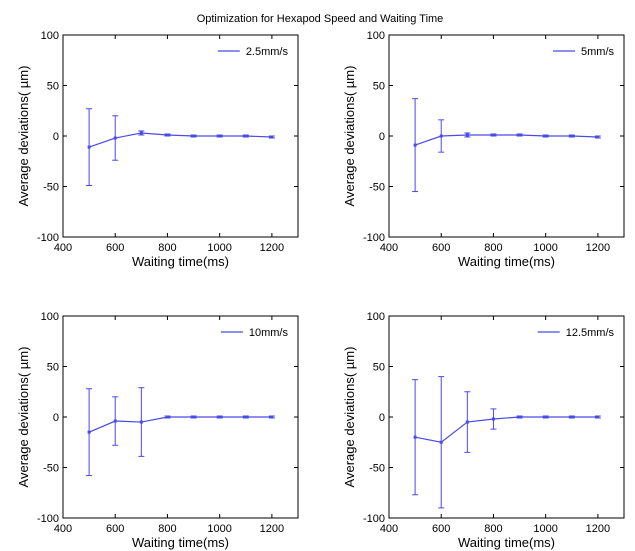 This screenshot has width=635, height=551. I want to click on panel-10-series-line, so click(180, 424).